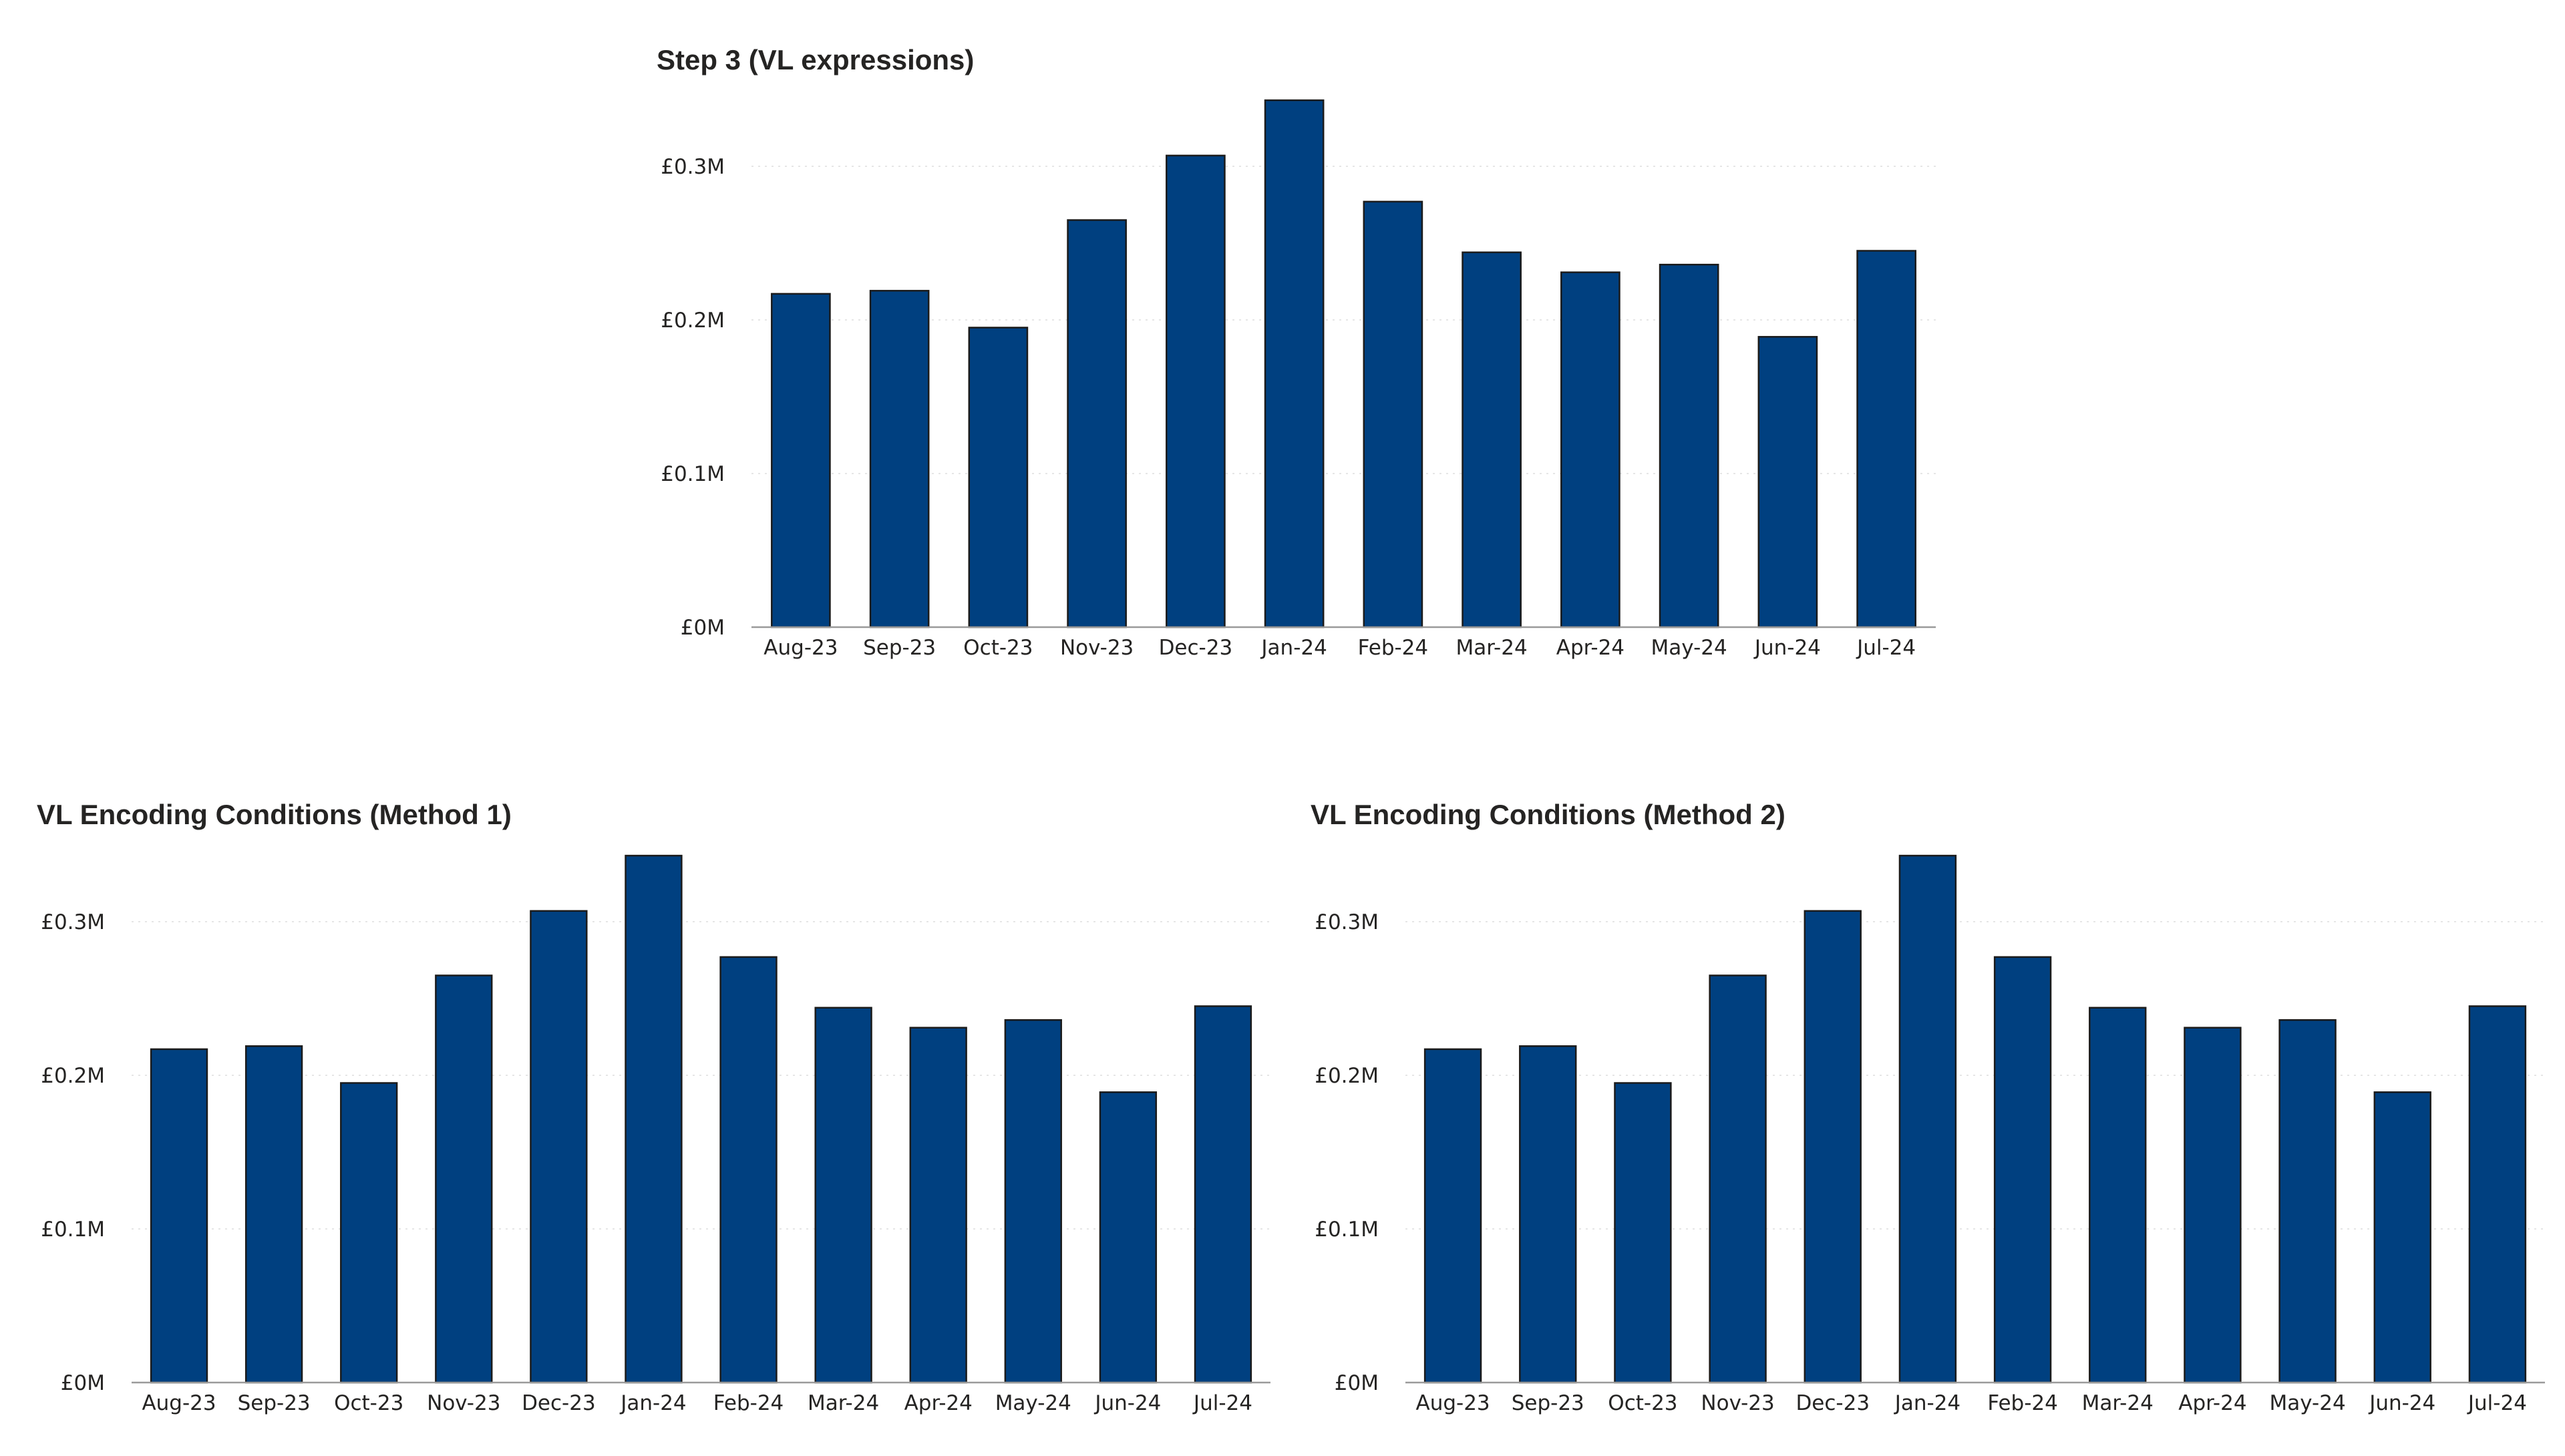 Image resolution: width=2565 pixels, height=1456 pixels. Describe the element at coordinates (274, 1403) in the screenshot. I see `method1-x-tick-label: Sep-23` at that location.